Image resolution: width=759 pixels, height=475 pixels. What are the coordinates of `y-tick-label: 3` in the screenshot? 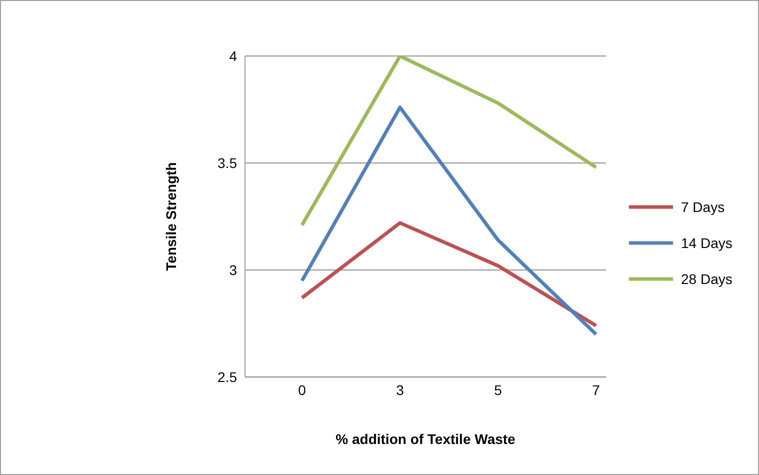 It's located at (233, 270).